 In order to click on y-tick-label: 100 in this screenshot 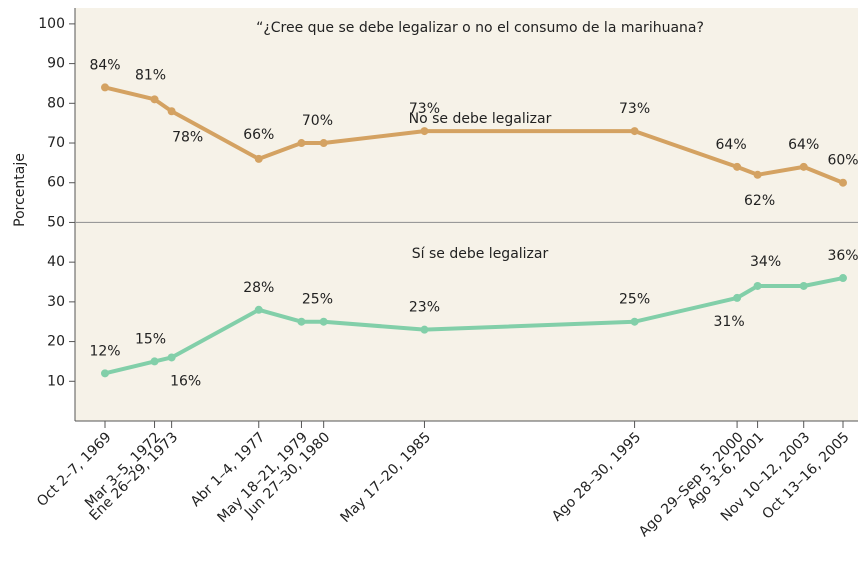, I will do `click(51, 24)`.